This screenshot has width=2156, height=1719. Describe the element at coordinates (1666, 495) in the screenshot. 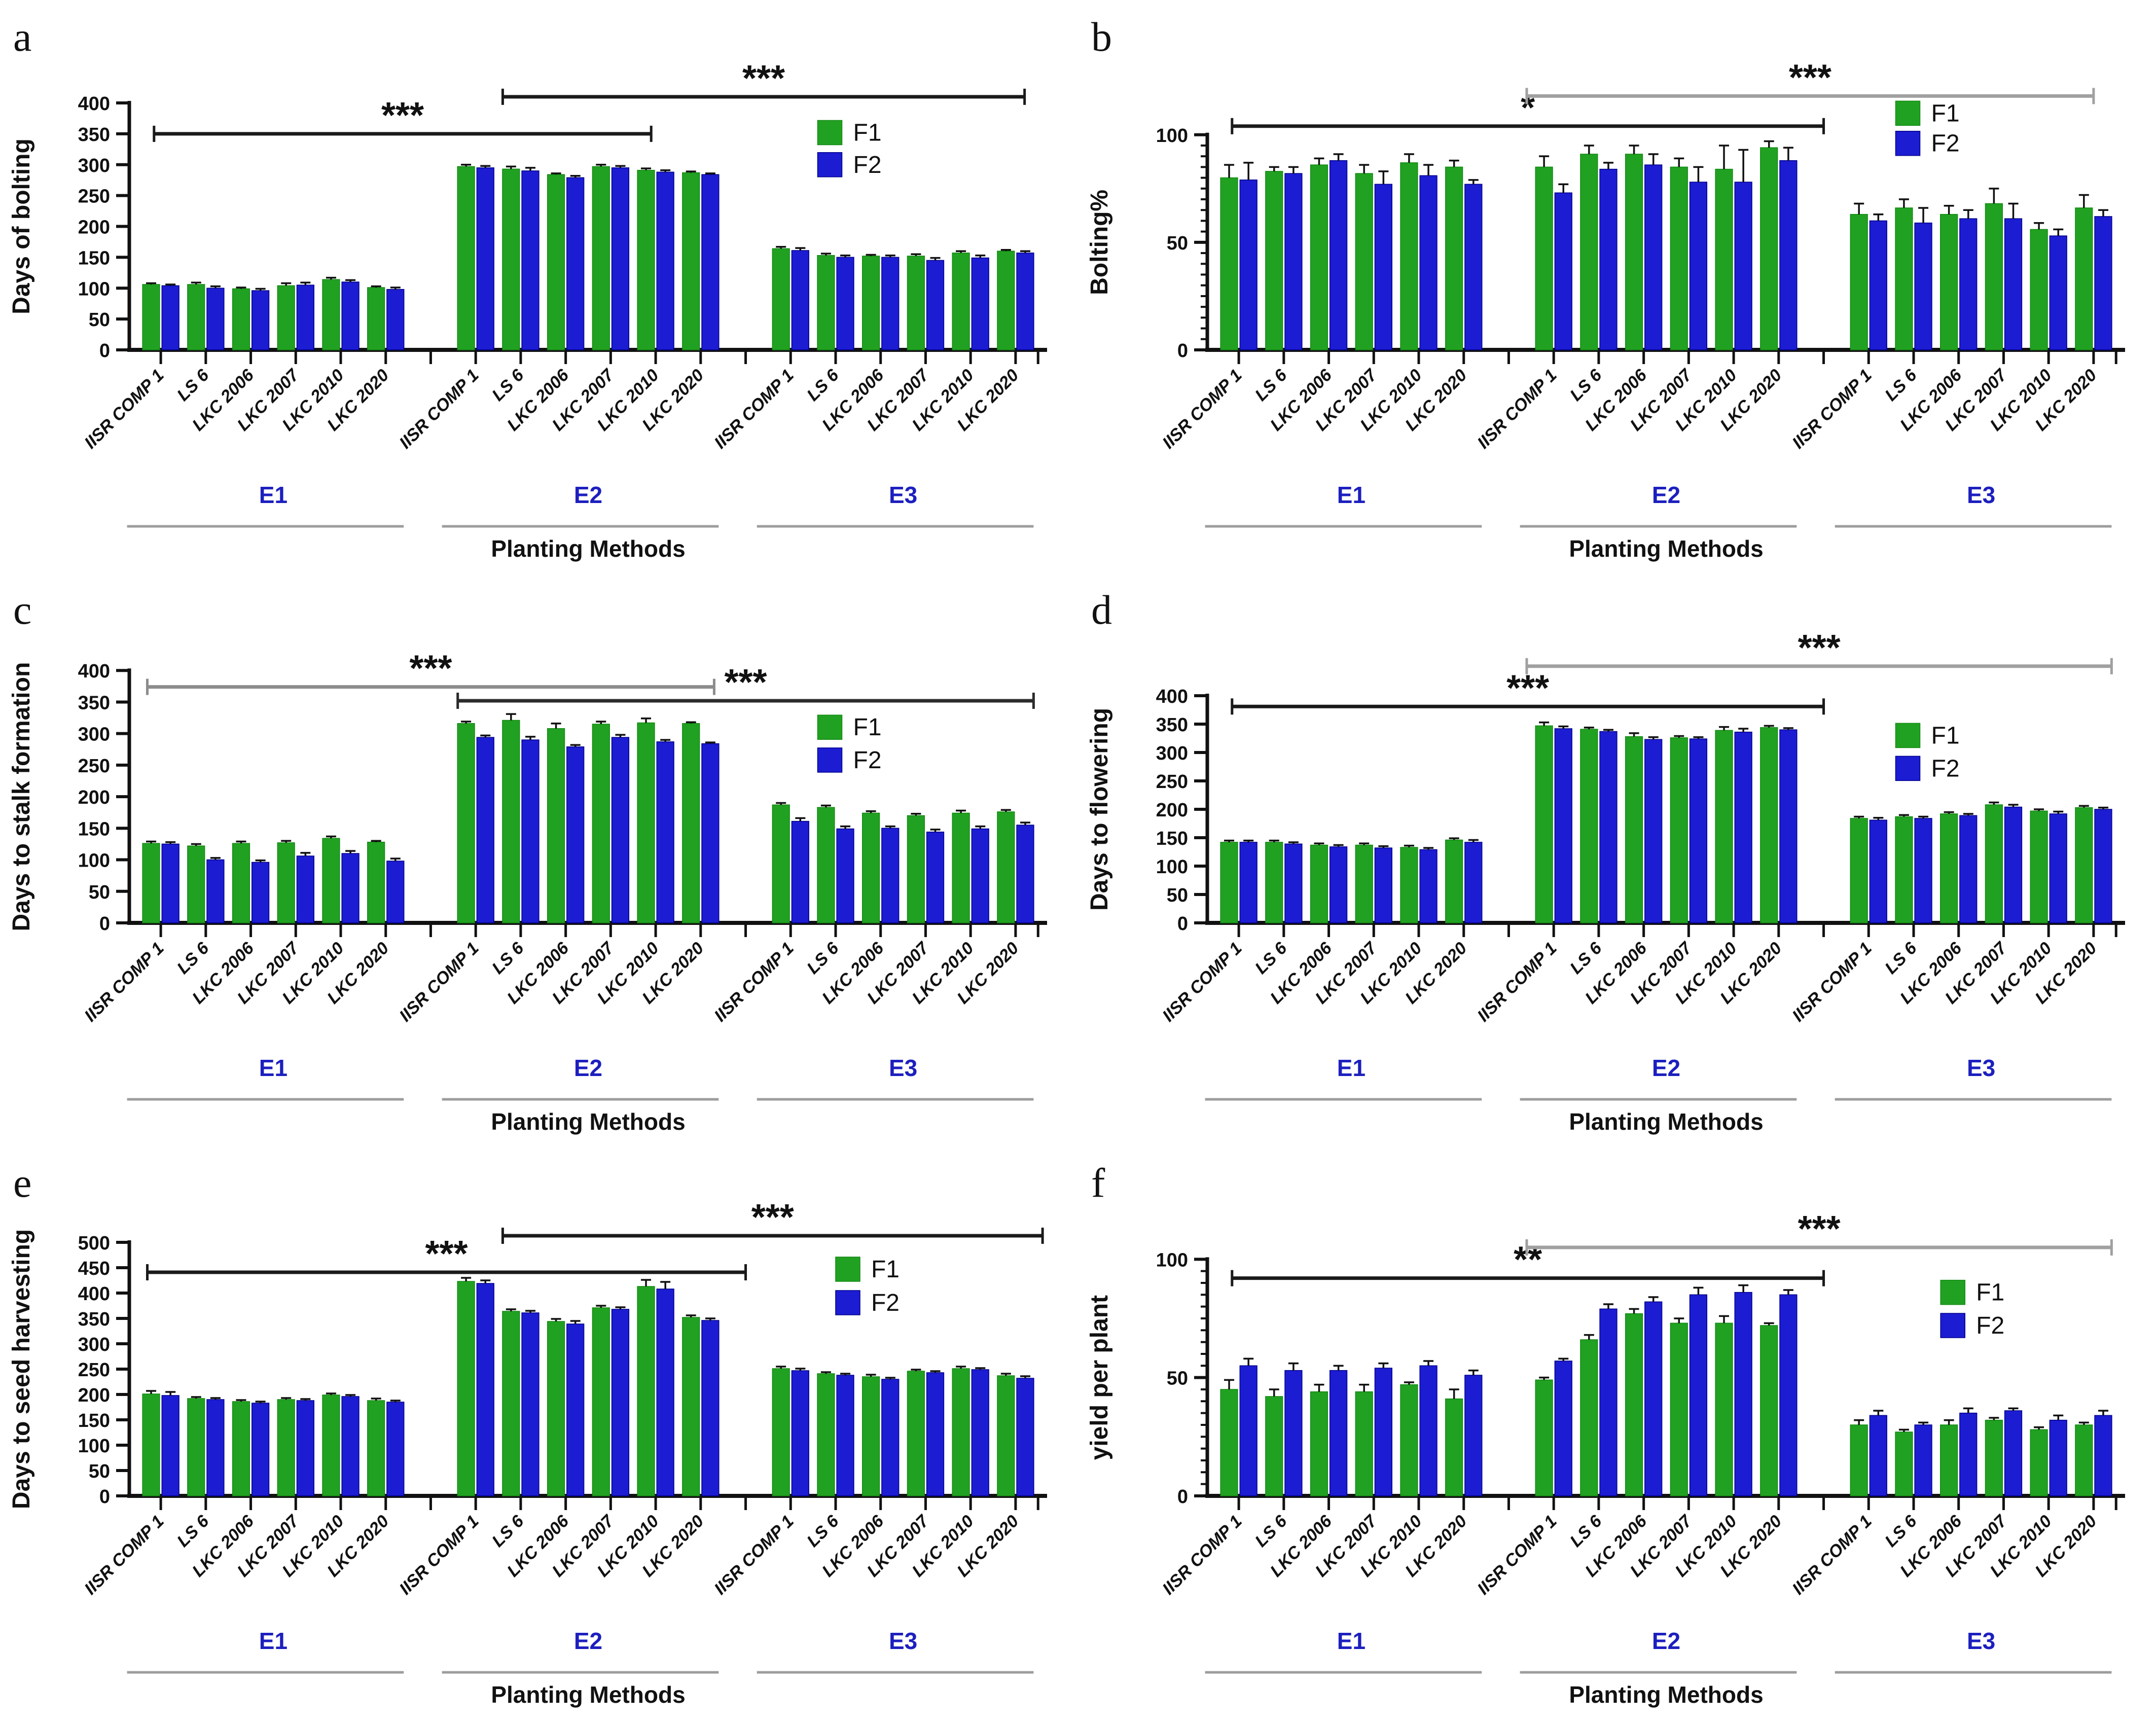

I see `group-label: E2` at that location.